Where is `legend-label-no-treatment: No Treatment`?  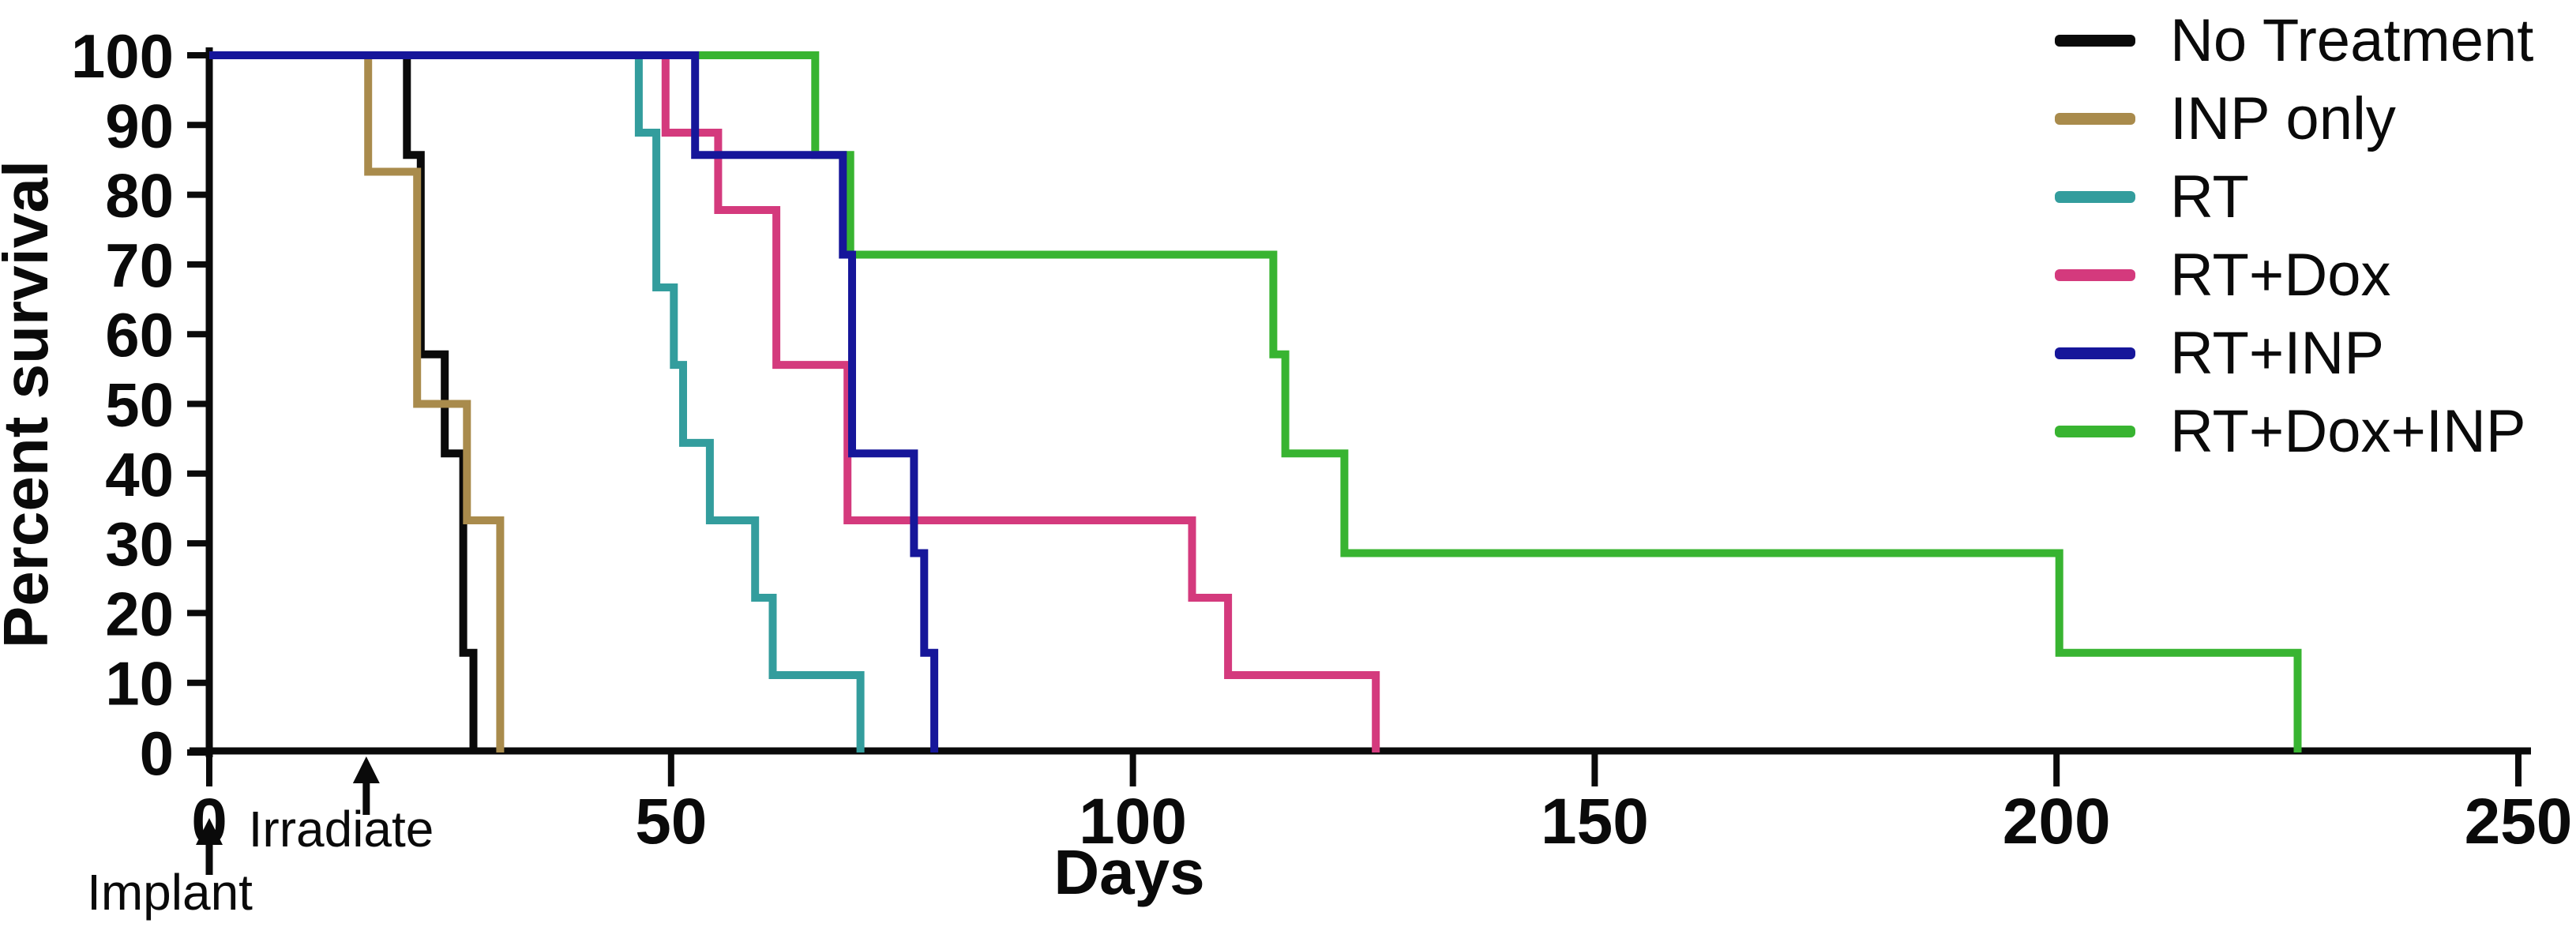 legend-label-no-treatment: No Treatment is located at coordinates (2352, 40).